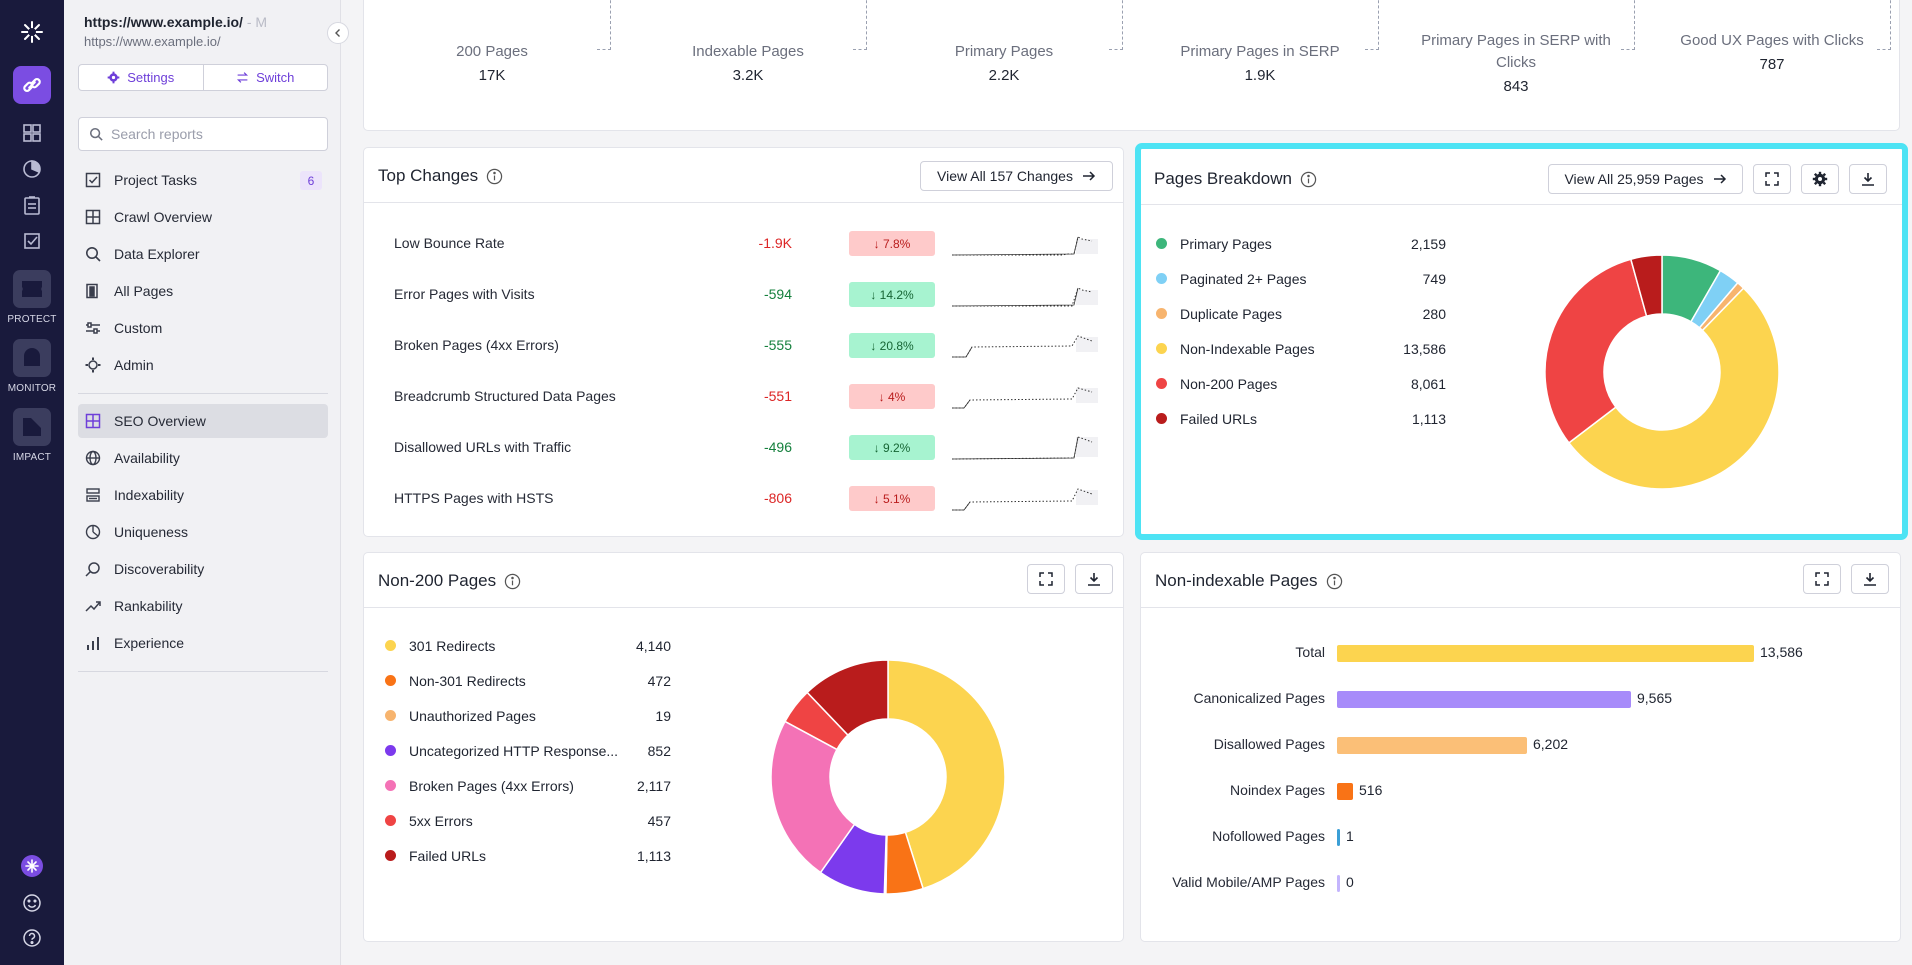  I want to click on nav-all-pages: All Pages, so click(203, 291).